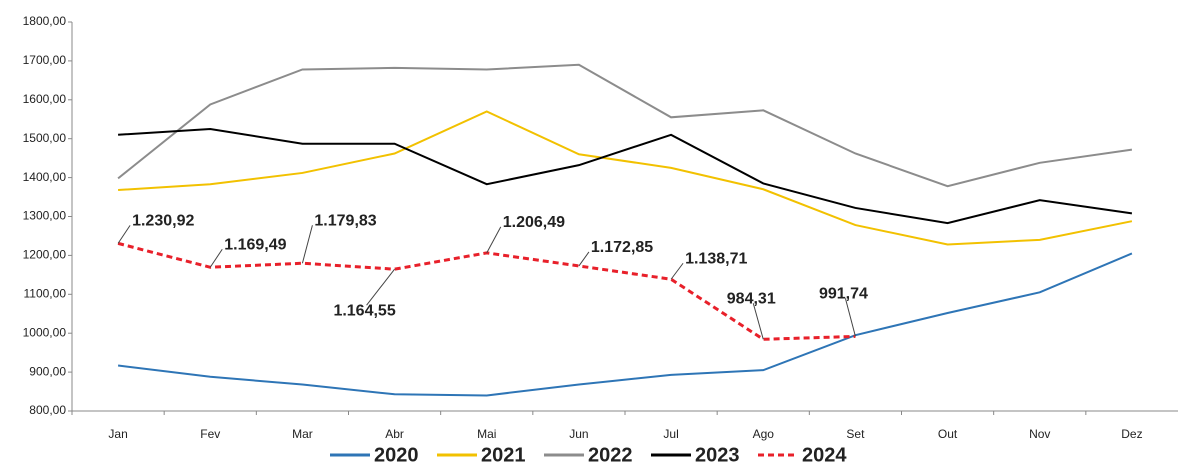 This screenshot has width=1191, height=466. What do you see at coordinates (45, 255) in the screenshot?
I see `y-tick-label: 1200,00` at bounding box center [45, 255].